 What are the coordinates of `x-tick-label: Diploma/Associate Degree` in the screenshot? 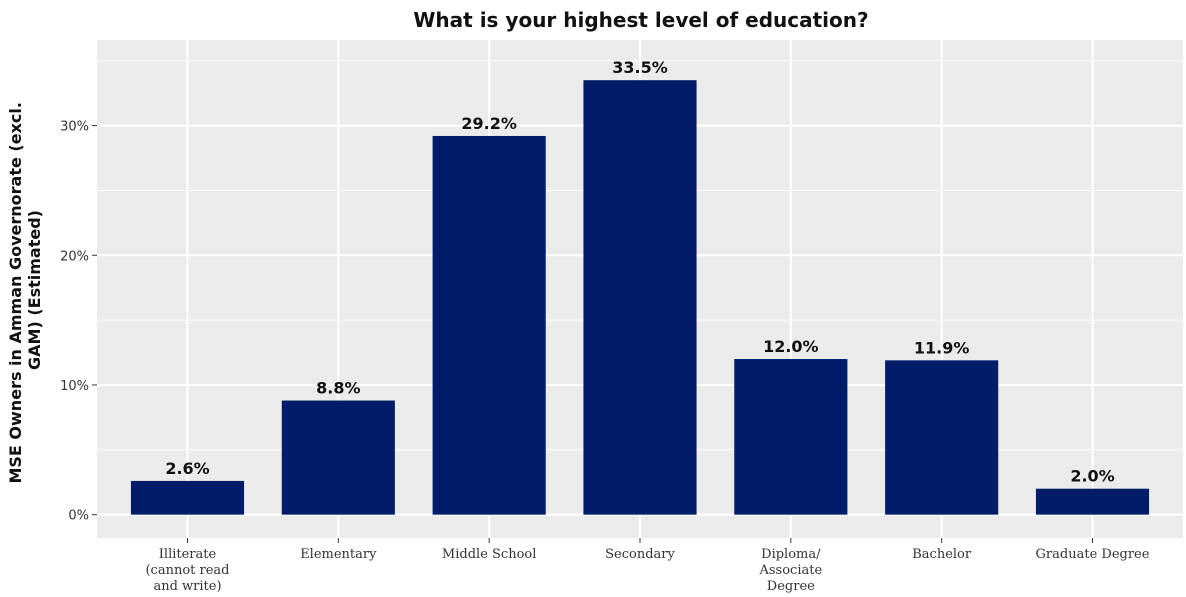 It's located at (790, 570).